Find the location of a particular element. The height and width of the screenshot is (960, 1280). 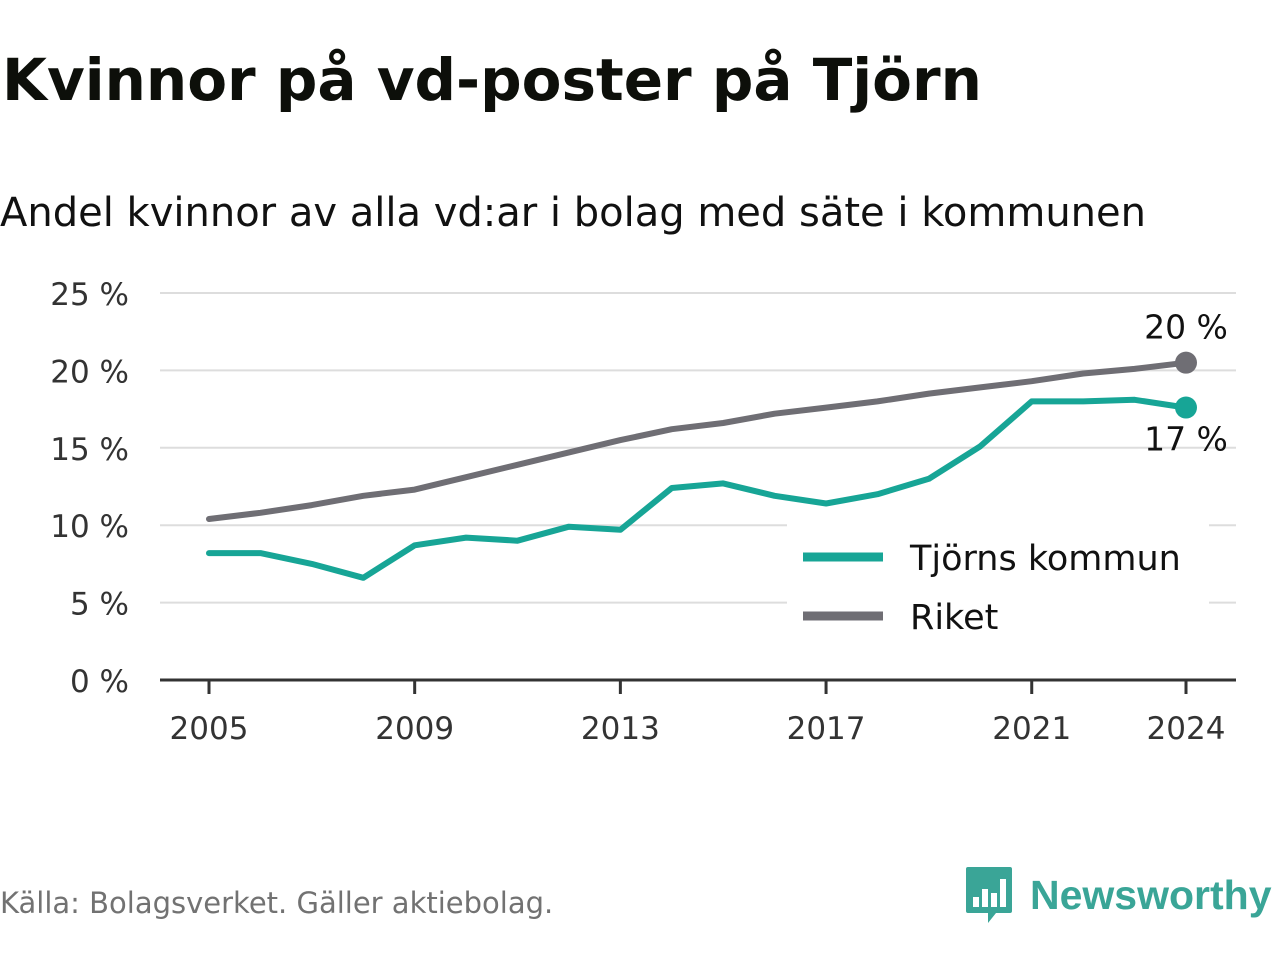

y-tick-label: 10 % is located at coordinates (89, 527).